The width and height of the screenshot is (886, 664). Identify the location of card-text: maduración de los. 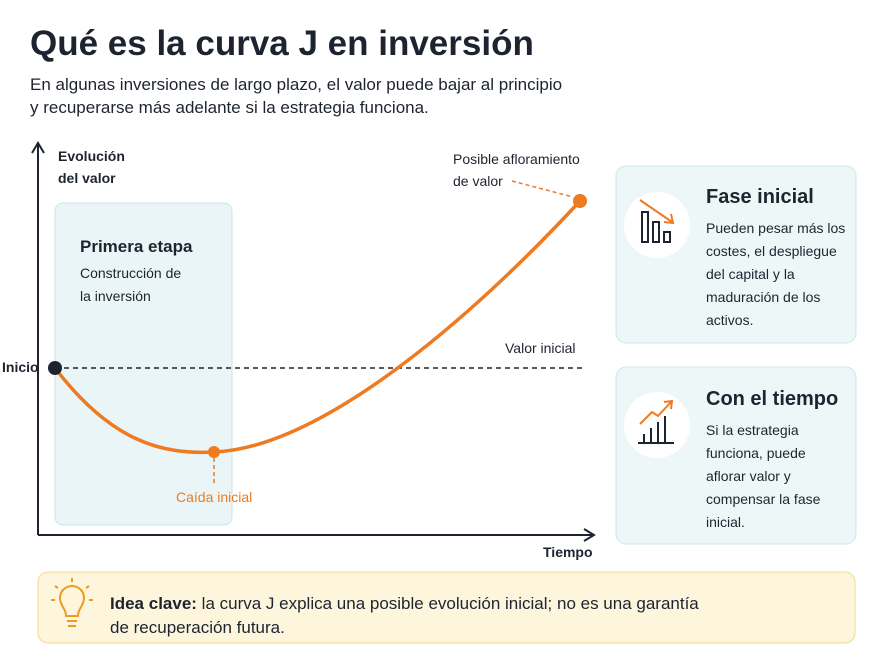
(763, 297).